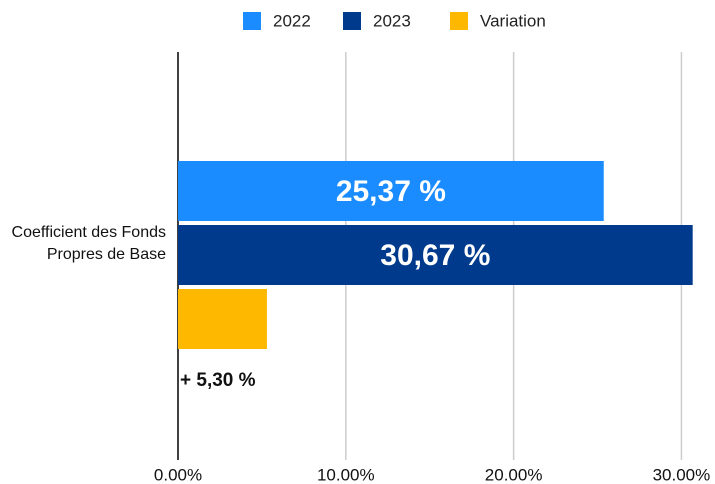 Image resolution: width=715 pixels, height=484 pixels. Describe the element at coordinates (392, 20) in the screenshot. I see `legend-label: 2023` at that location.